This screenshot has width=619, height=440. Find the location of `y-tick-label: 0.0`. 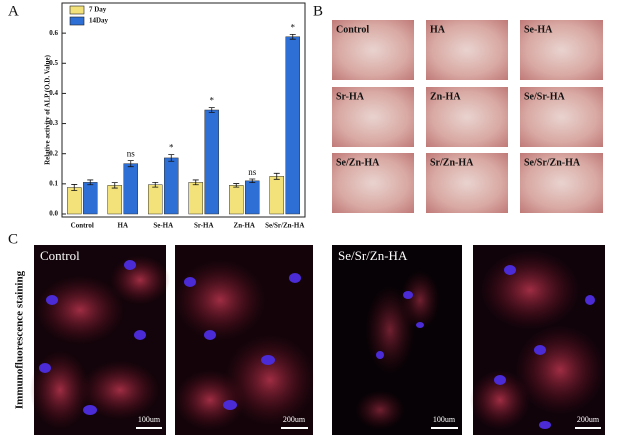

y-tick-label: 0.0 is located at coordinates (53, 214).